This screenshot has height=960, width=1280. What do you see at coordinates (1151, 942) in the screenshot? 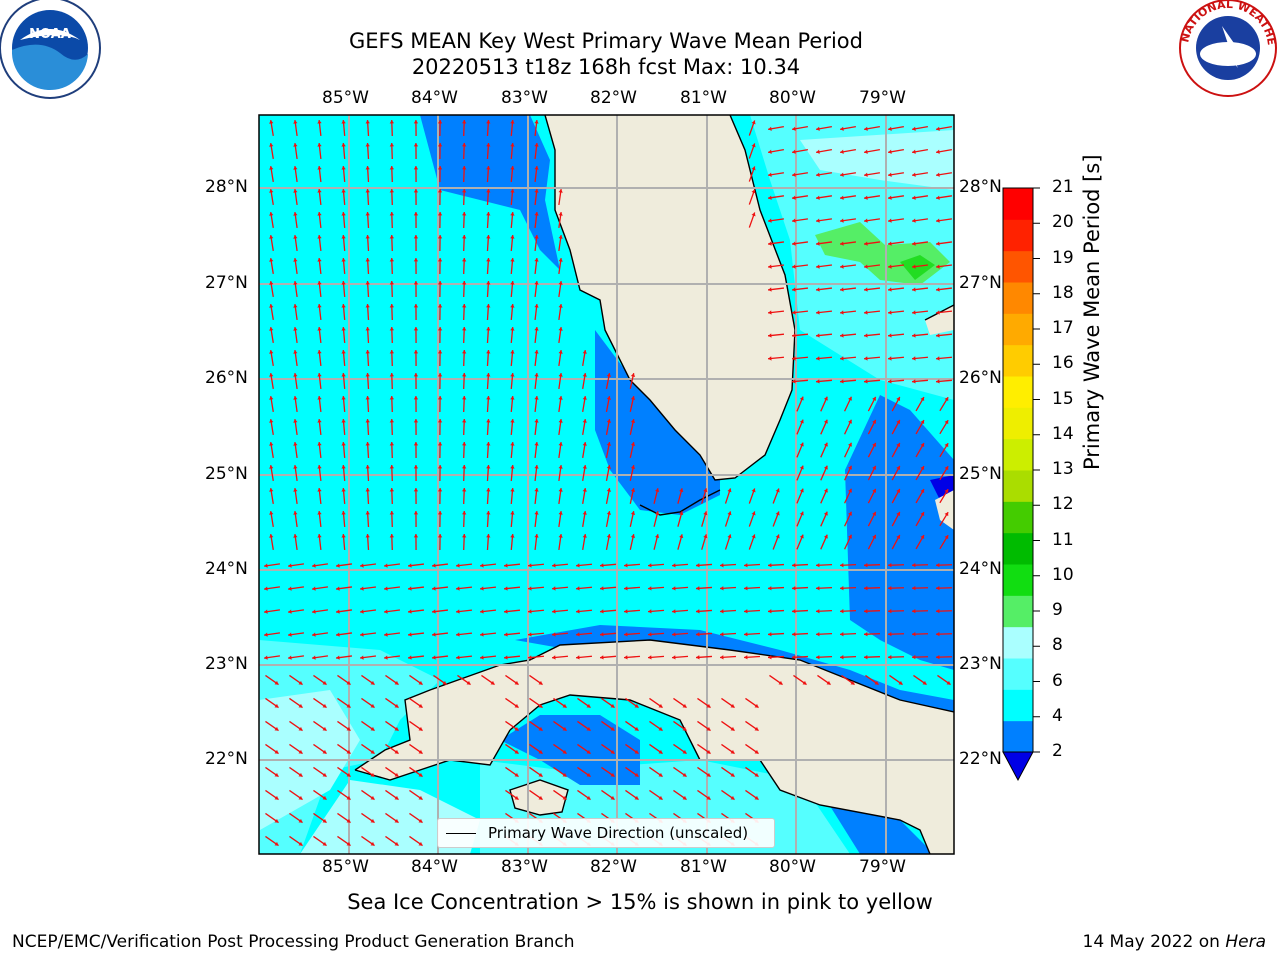
I see `footer-date-text: 14 May 2022 on` at bounding box center [1151, 942].